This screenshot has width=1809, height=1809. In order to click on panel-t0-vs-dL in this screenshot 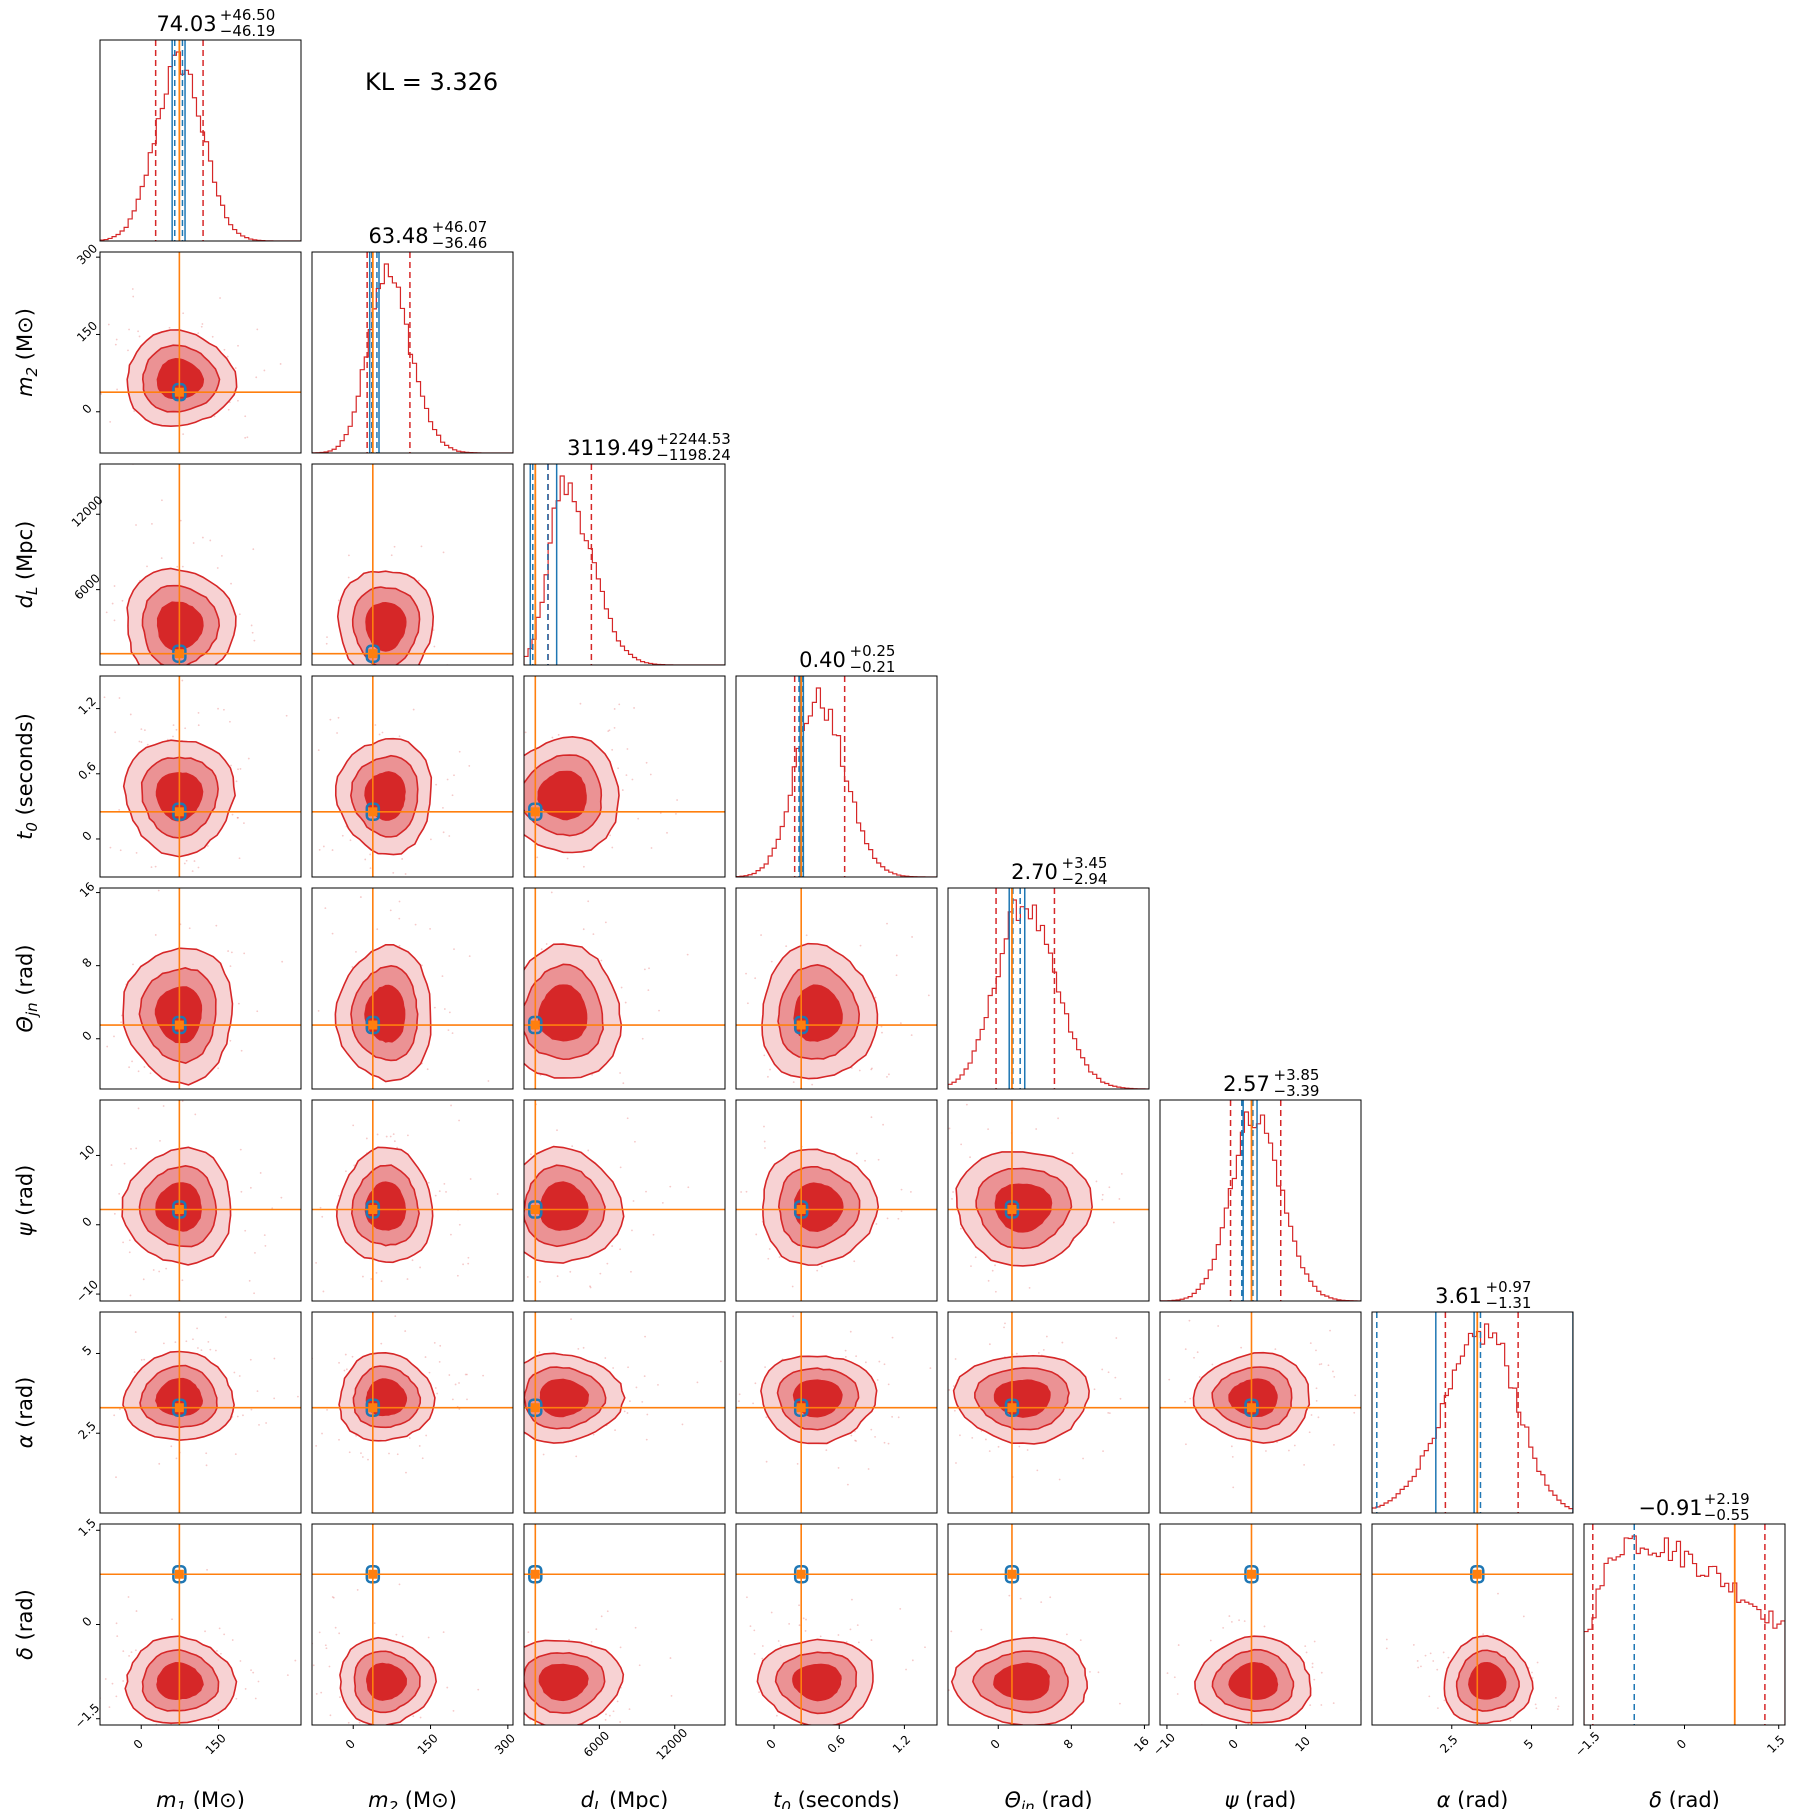, I will do `click(610, 776)`.